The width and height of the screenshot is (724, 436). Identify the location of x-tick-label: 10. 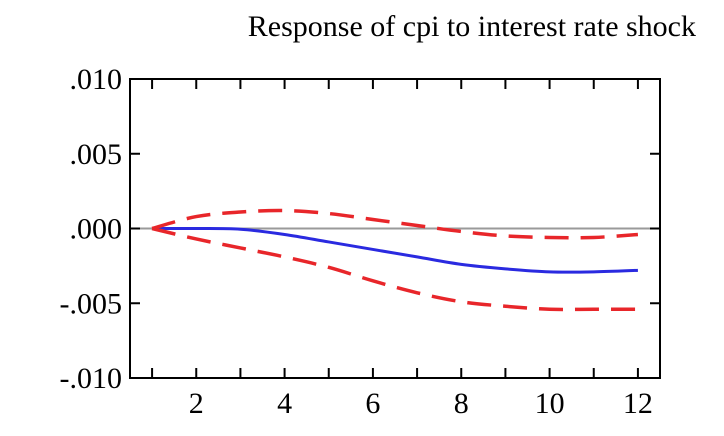
(550, 403).